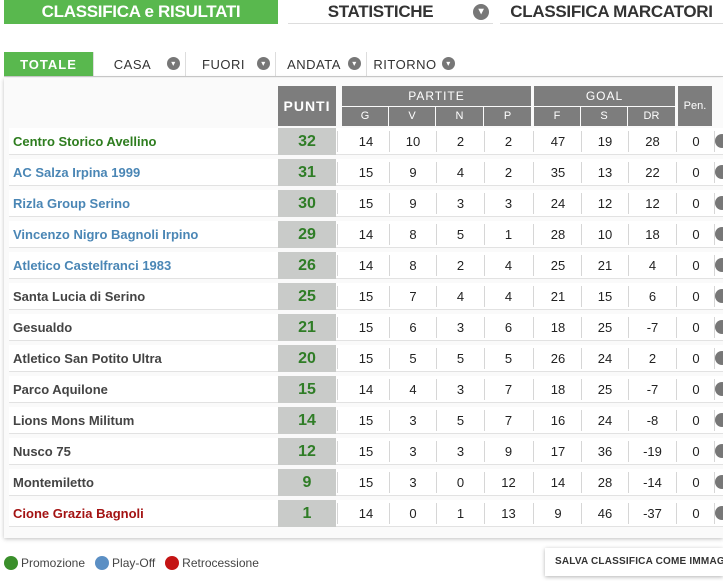  Describe the element at coordinates (77, 172) in the screenshot. I see `team-name: AC Salza Irpina 1999` at that location.